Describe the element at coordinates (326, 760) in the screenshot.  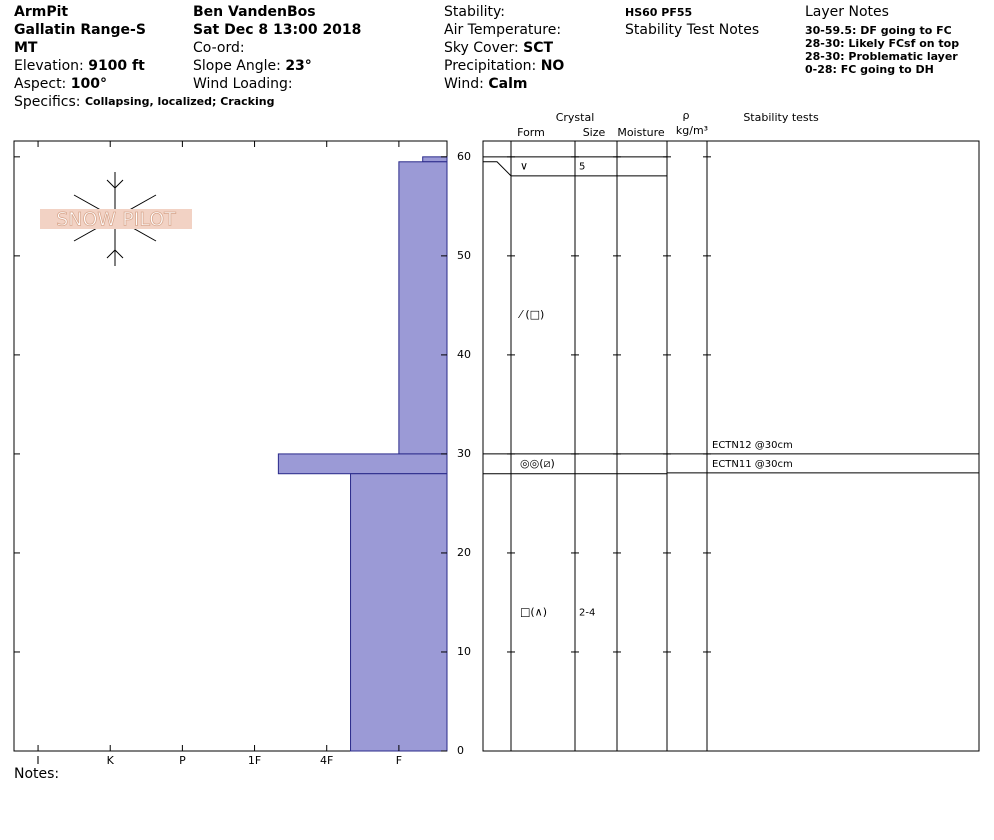
I see `x-tick-label: 4F` at that location.